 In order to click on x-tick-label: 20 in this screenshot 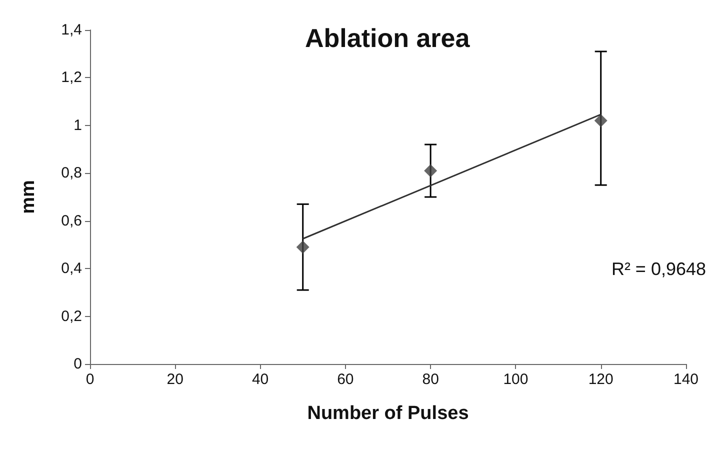, I will do `click(175, 379)`.